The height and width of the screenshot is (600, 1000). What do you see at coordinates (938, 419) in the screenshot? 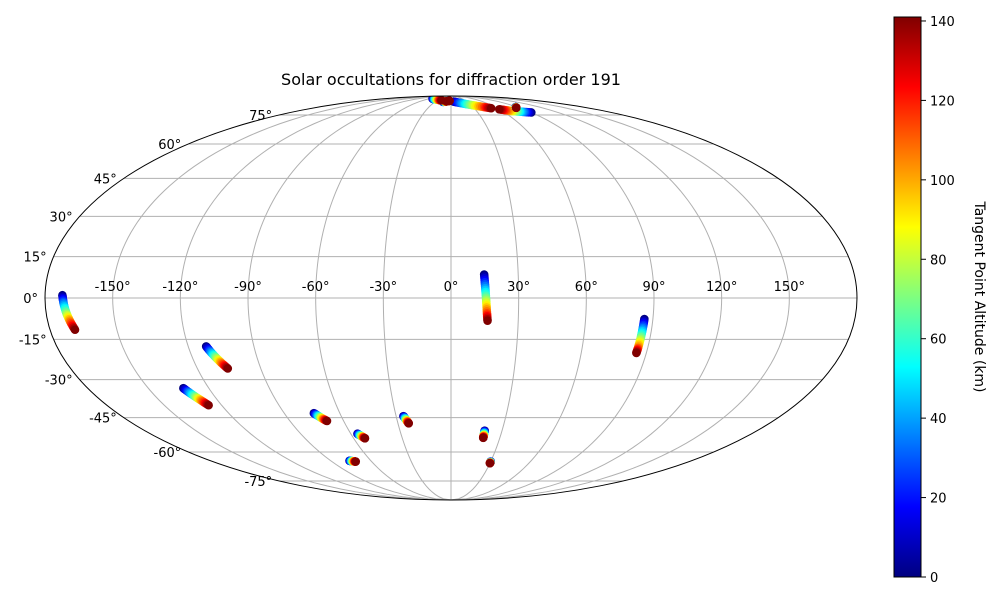
I see `colorbar-tick-label: 40` at bounding box center [938, 419].